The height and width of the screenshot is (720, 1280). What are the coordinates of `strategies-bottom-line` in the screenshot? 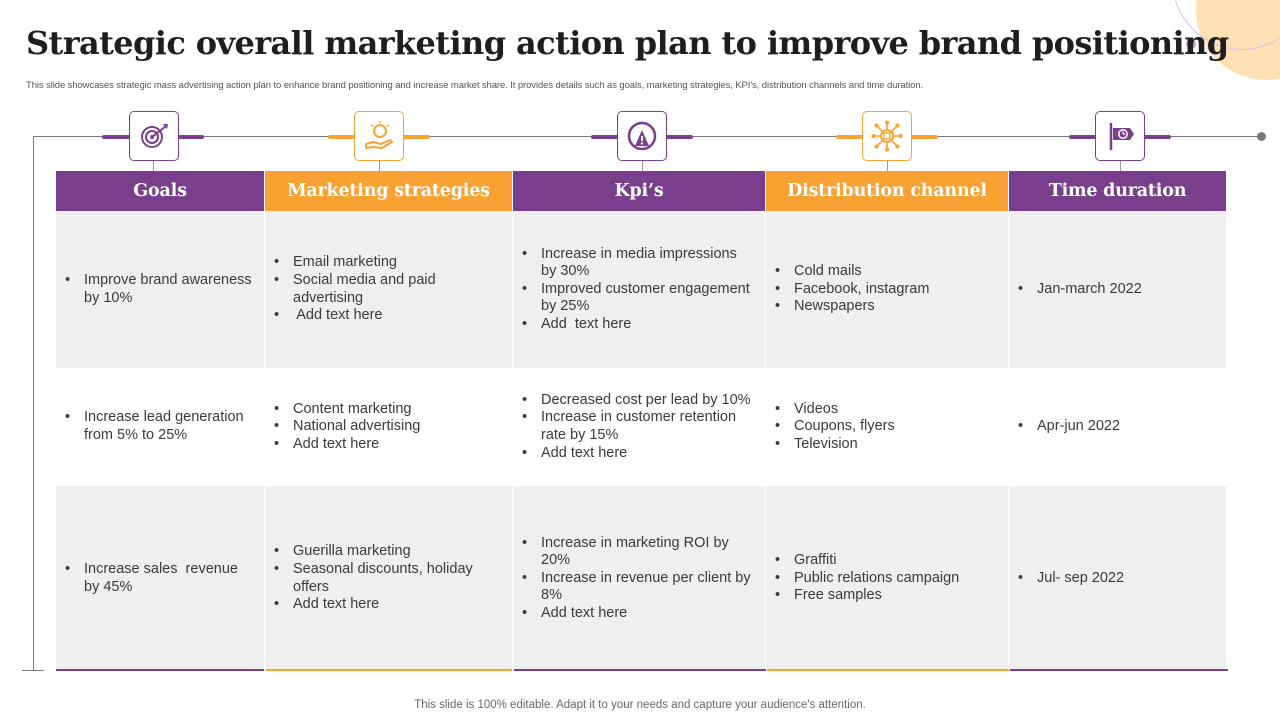 It's located at (389, 670).